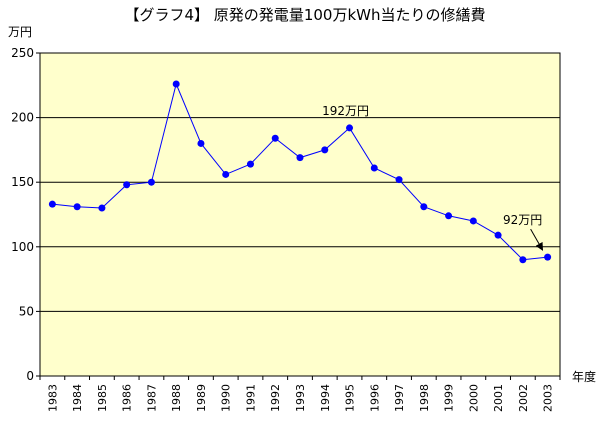  Describe the element at coordinates (548, 398) in the screenshot. I see `x-tick-label: 2003` at that location.